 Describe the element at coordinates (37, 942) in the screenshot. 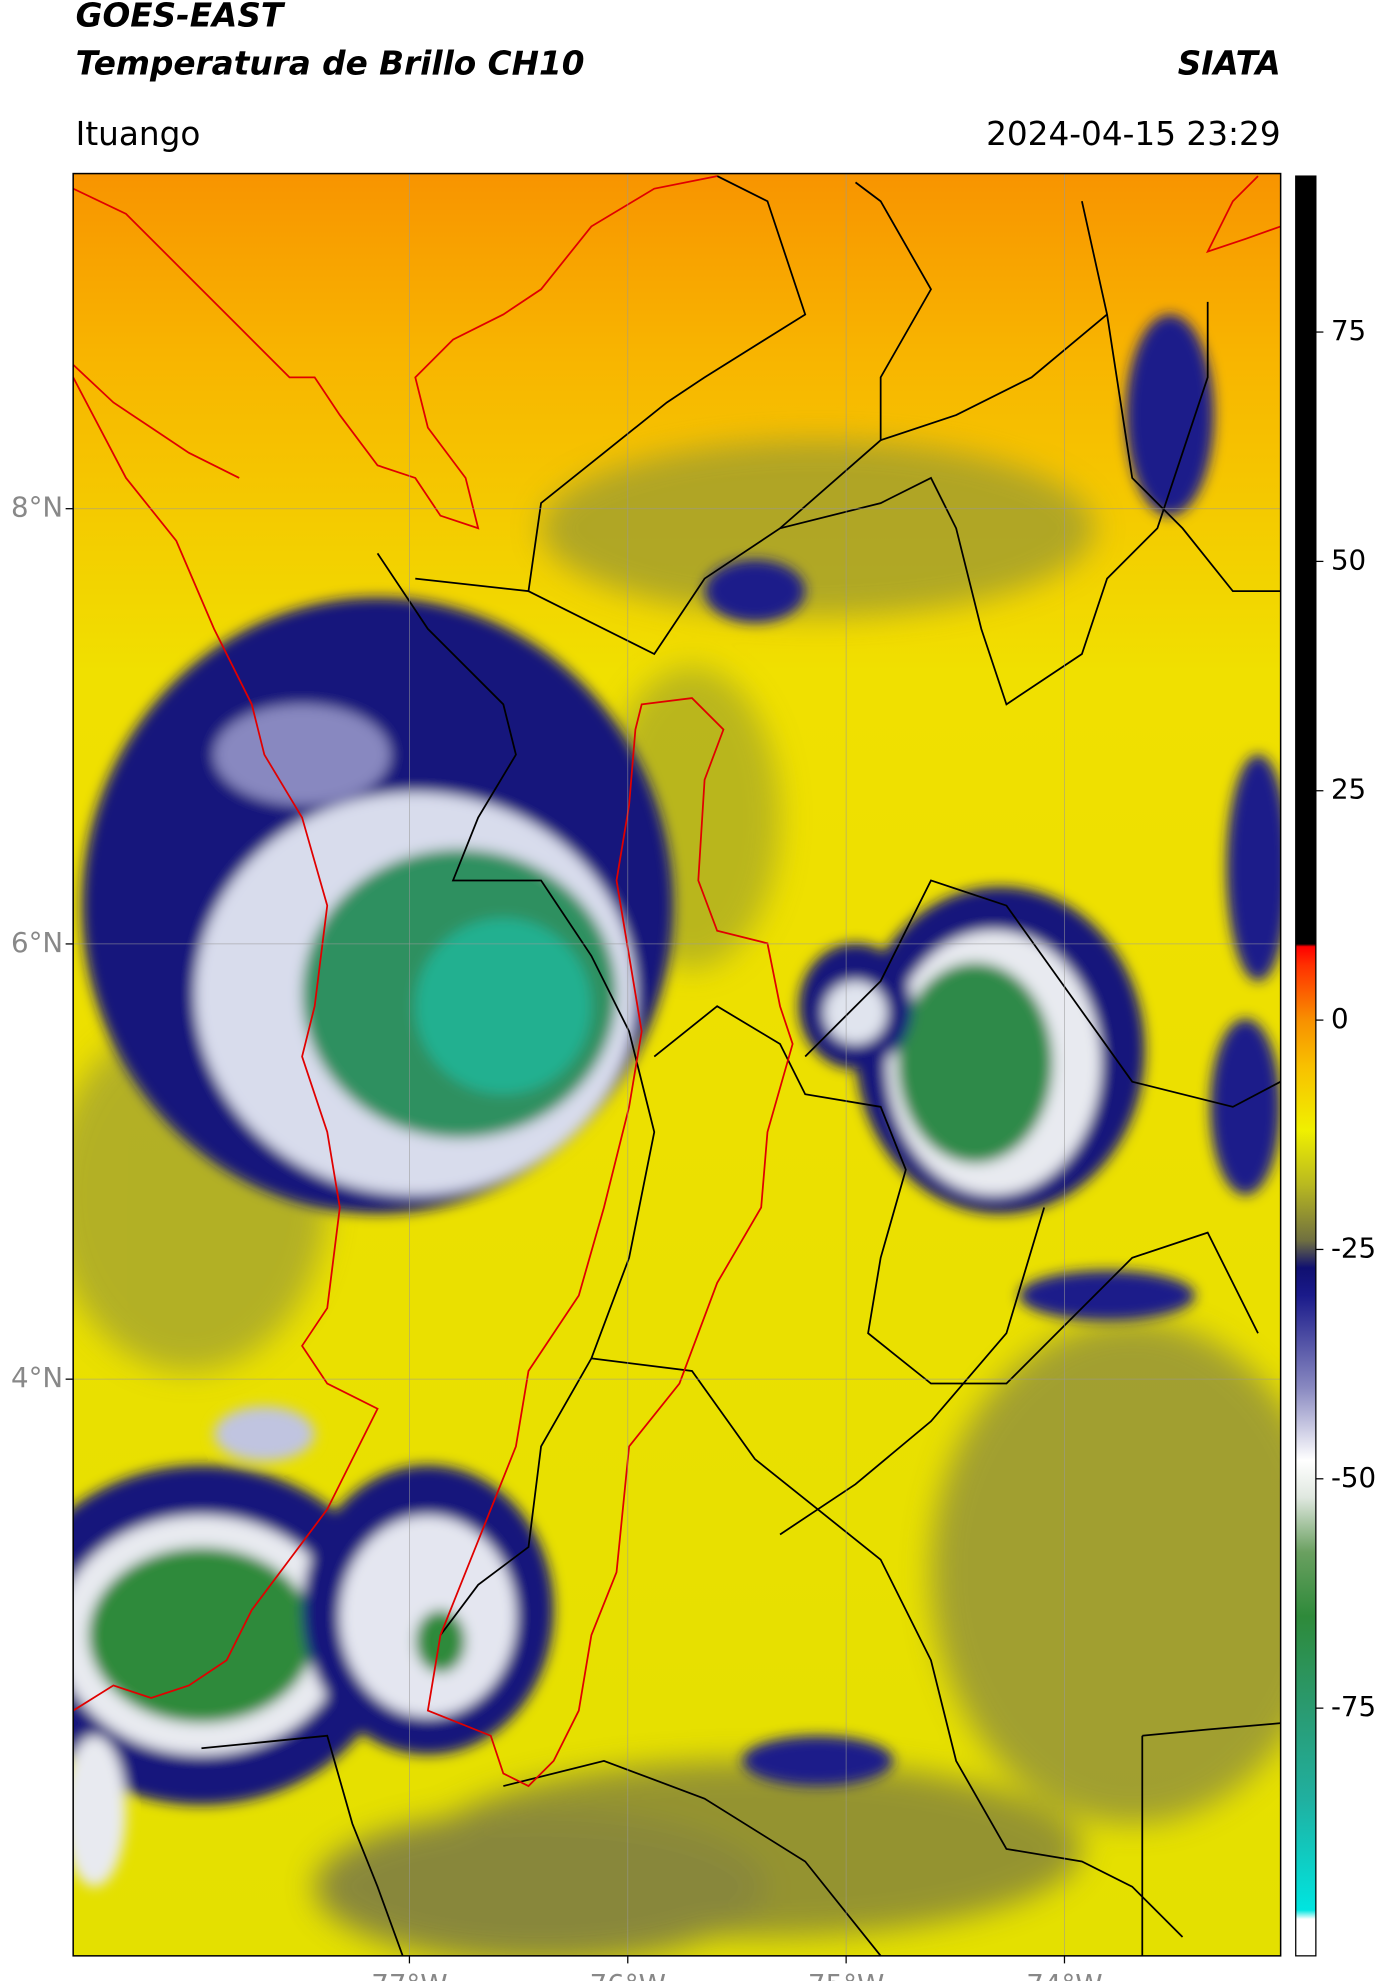

I see `y-tick-label: 6°N` at that location.